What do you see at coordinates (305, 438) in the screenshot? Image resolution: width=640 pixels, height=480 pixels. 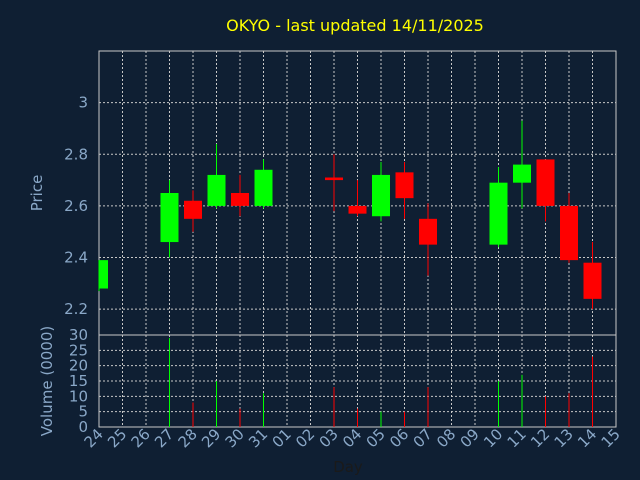 I see `x-tick-label: 02` at bounding box center [305, 438].